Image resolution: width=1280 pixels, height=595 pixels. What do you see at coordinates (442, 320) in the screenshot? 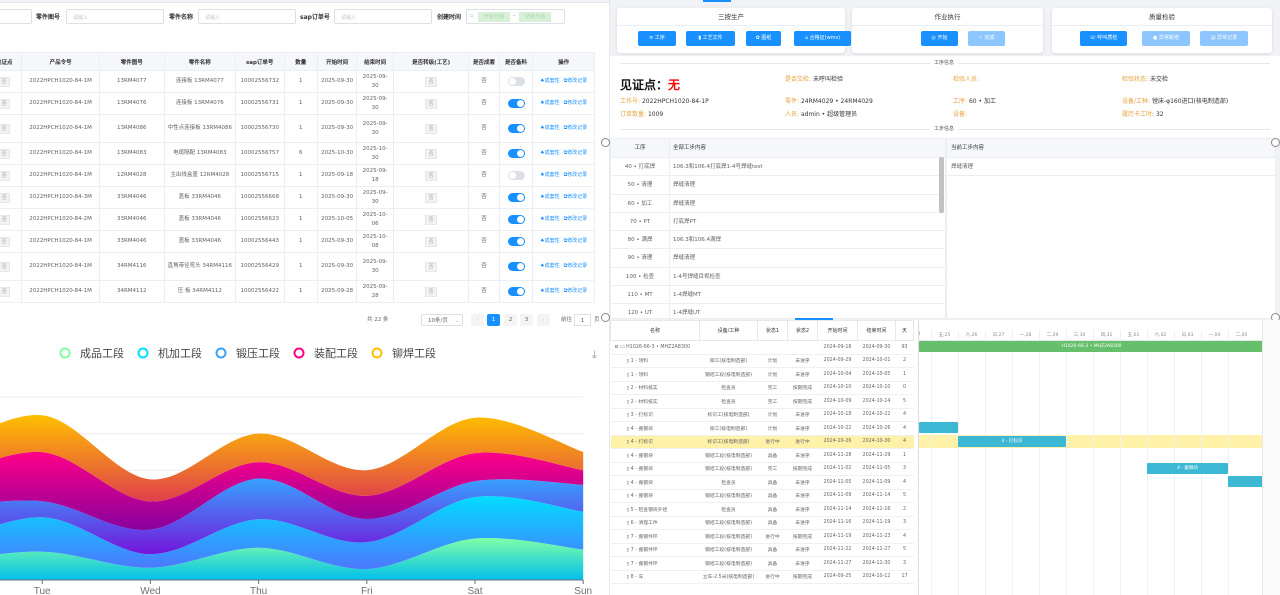
I see `page-size-select: 10条/页 ⌄` at bounding box center [442, 320].